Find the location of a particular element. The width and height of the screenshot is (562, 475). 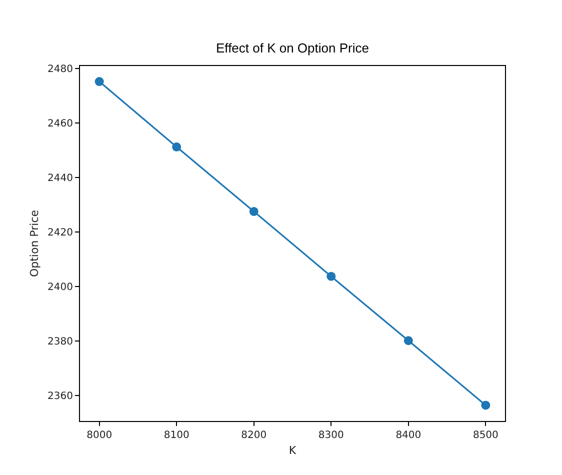

y-axis-title: Option Price is located at coordinates (35, 244).